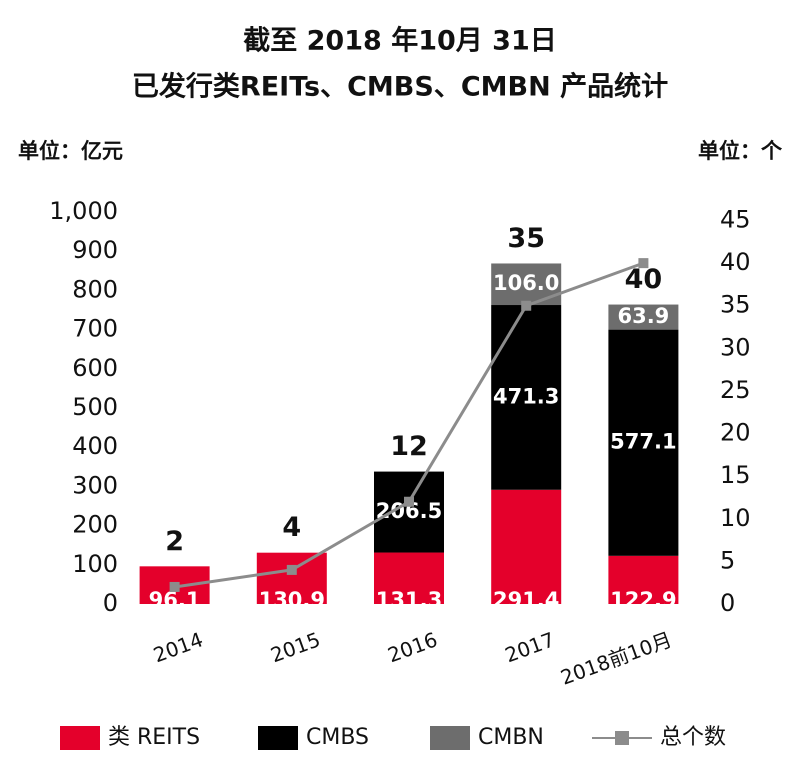 This screenshot has width=800, height=784. Describe the element at coordinates (526, 600) in the screenshot. I see `value-label: 291.4` at that location.